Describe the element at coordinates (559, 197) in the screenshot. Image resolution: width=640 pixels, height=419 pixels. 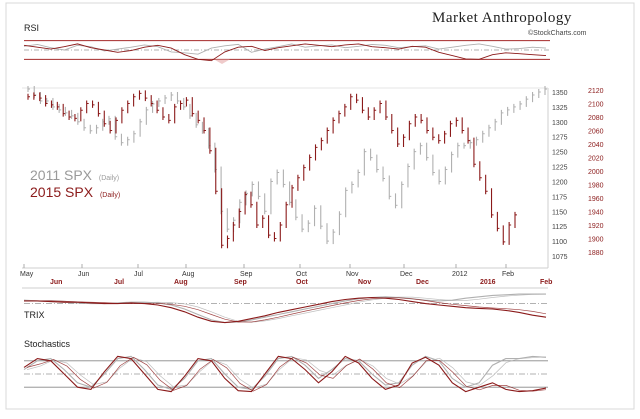
I see `y-left-tick: 1175` at that location.